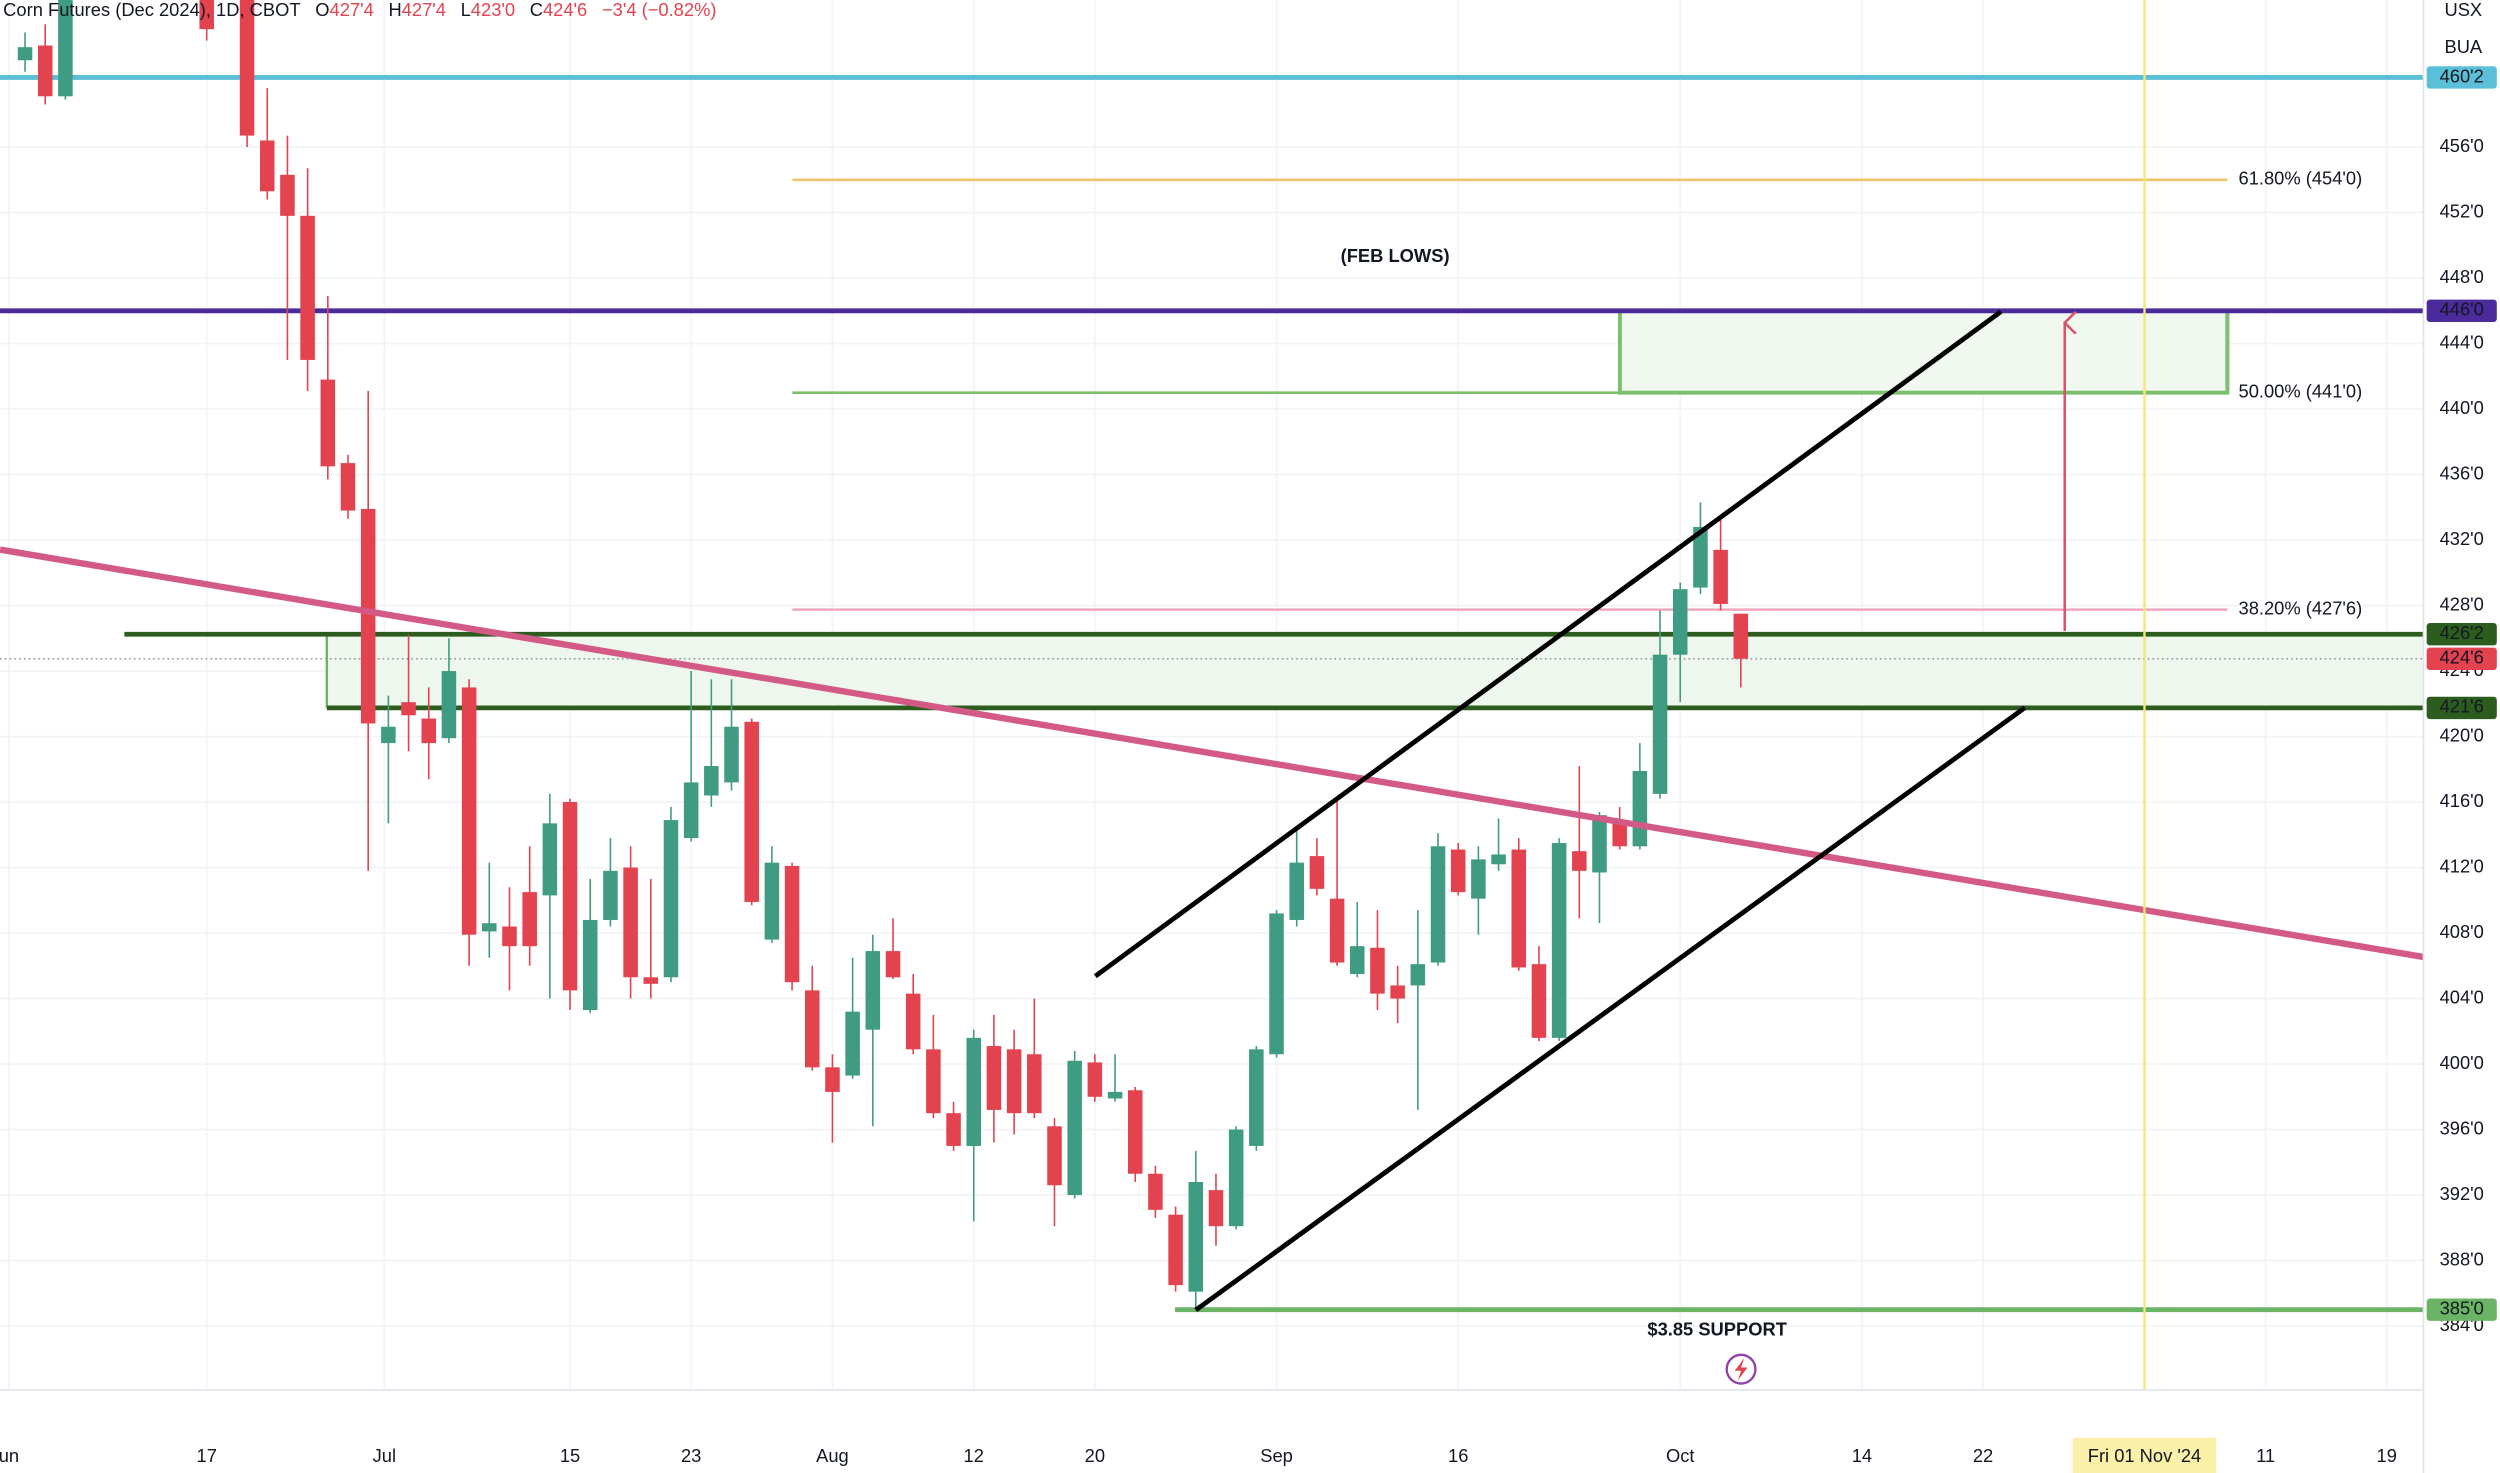 The height and width of the screenshot is (1473, 2500). I want to click on y-tick-label: 388'0, so click(2462, 1258).